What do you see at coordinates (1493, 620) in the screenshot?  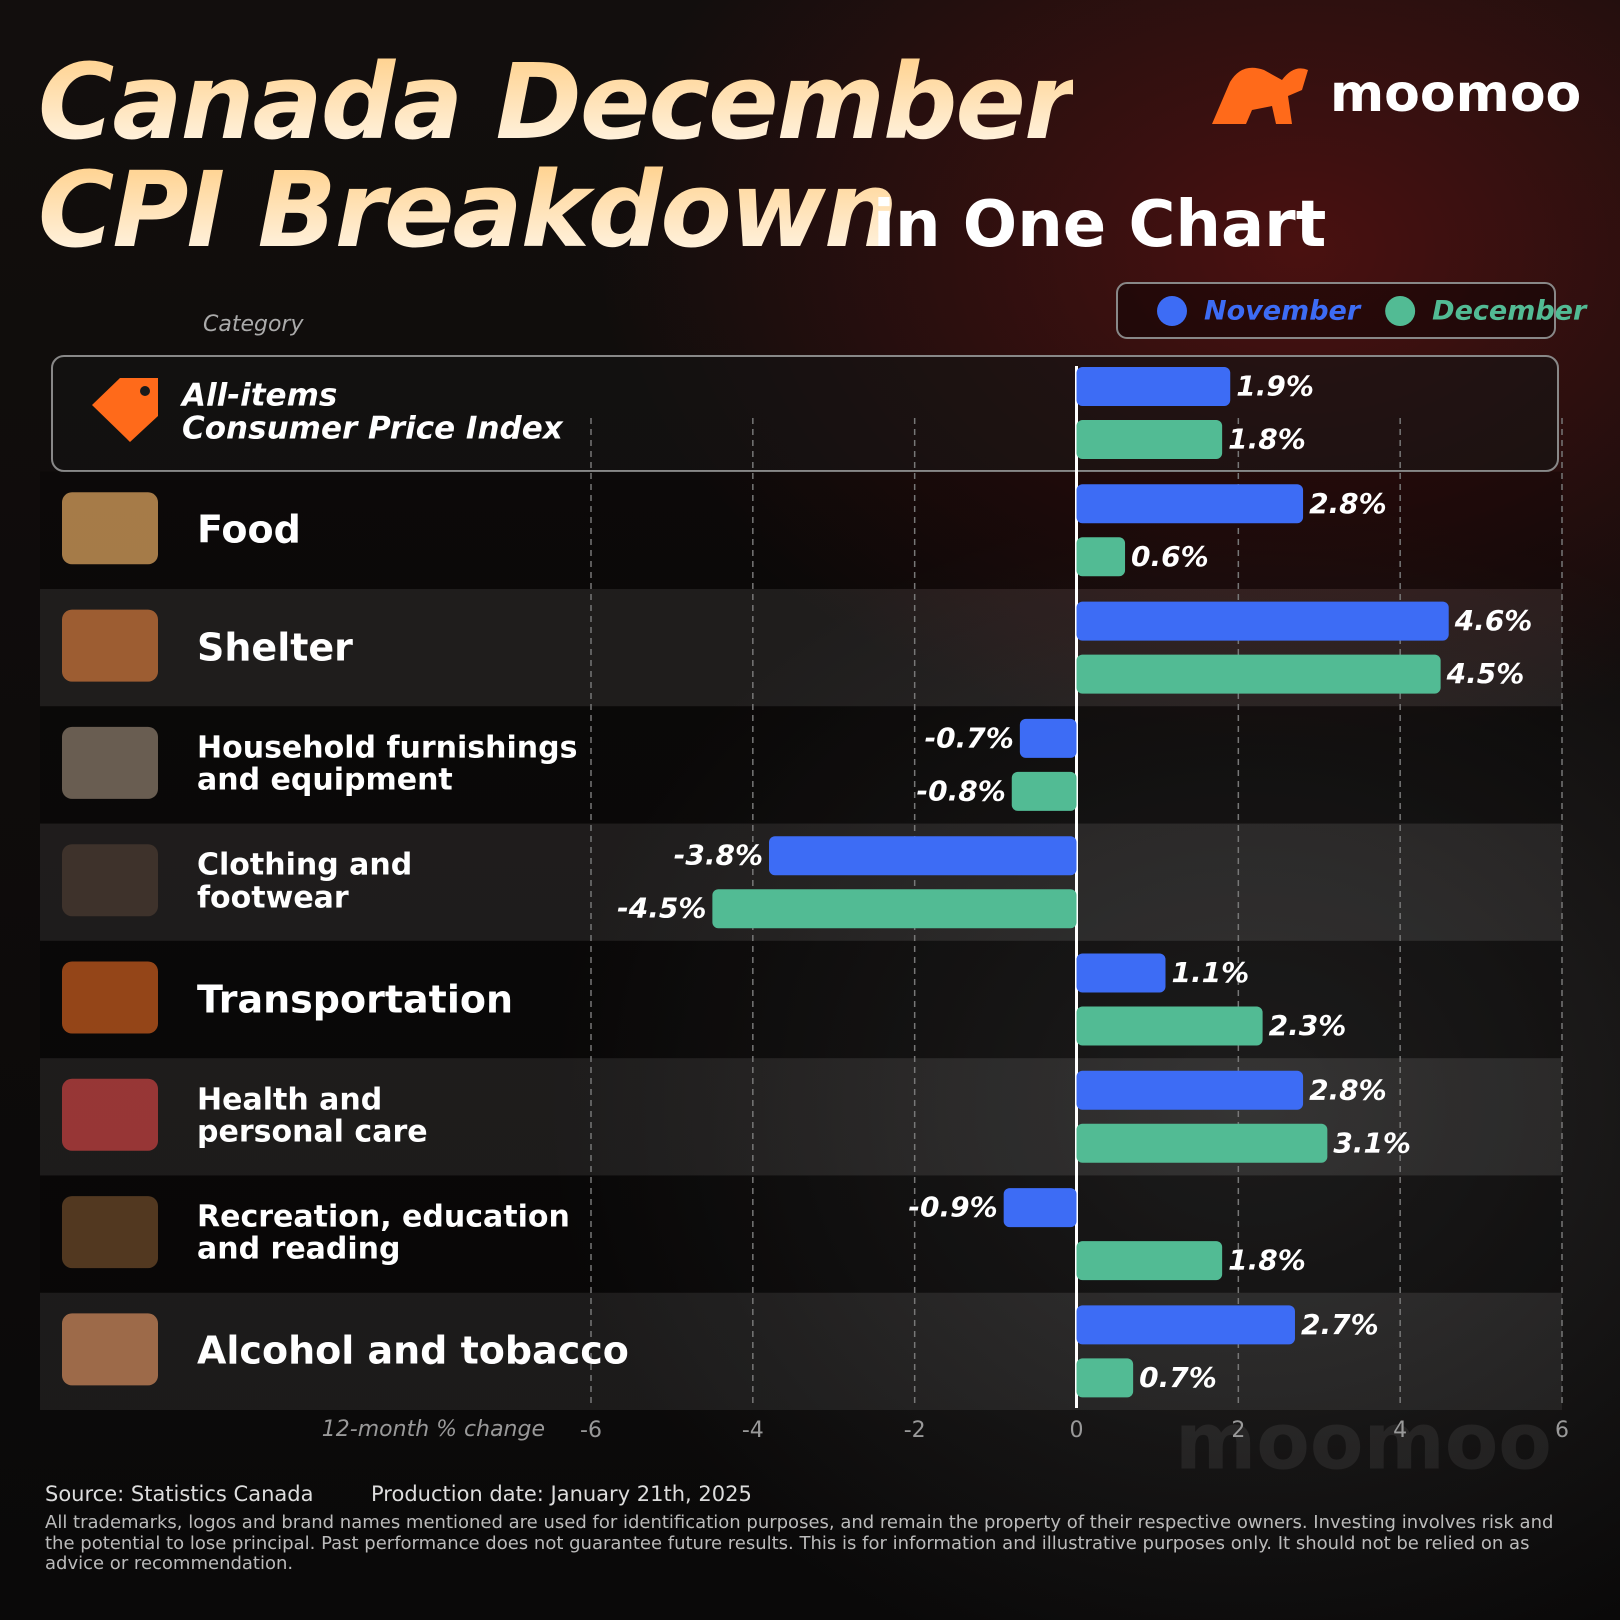 I see `value-label: 4.6%` at bounding box center [1493, 620].